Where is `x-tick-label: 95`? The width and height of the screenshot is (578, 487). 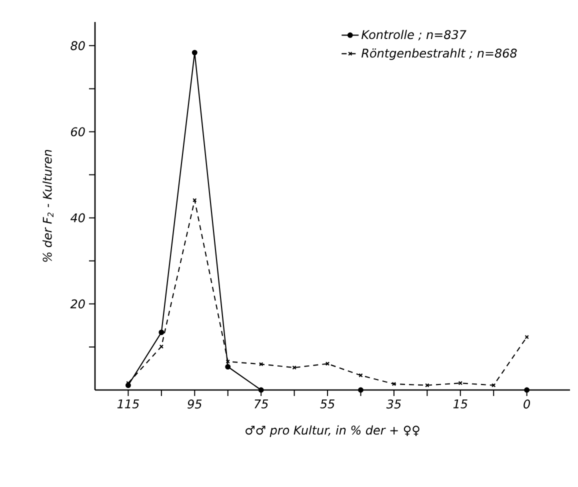 x-tick-label: 95 is located at coordinates (195, 404).